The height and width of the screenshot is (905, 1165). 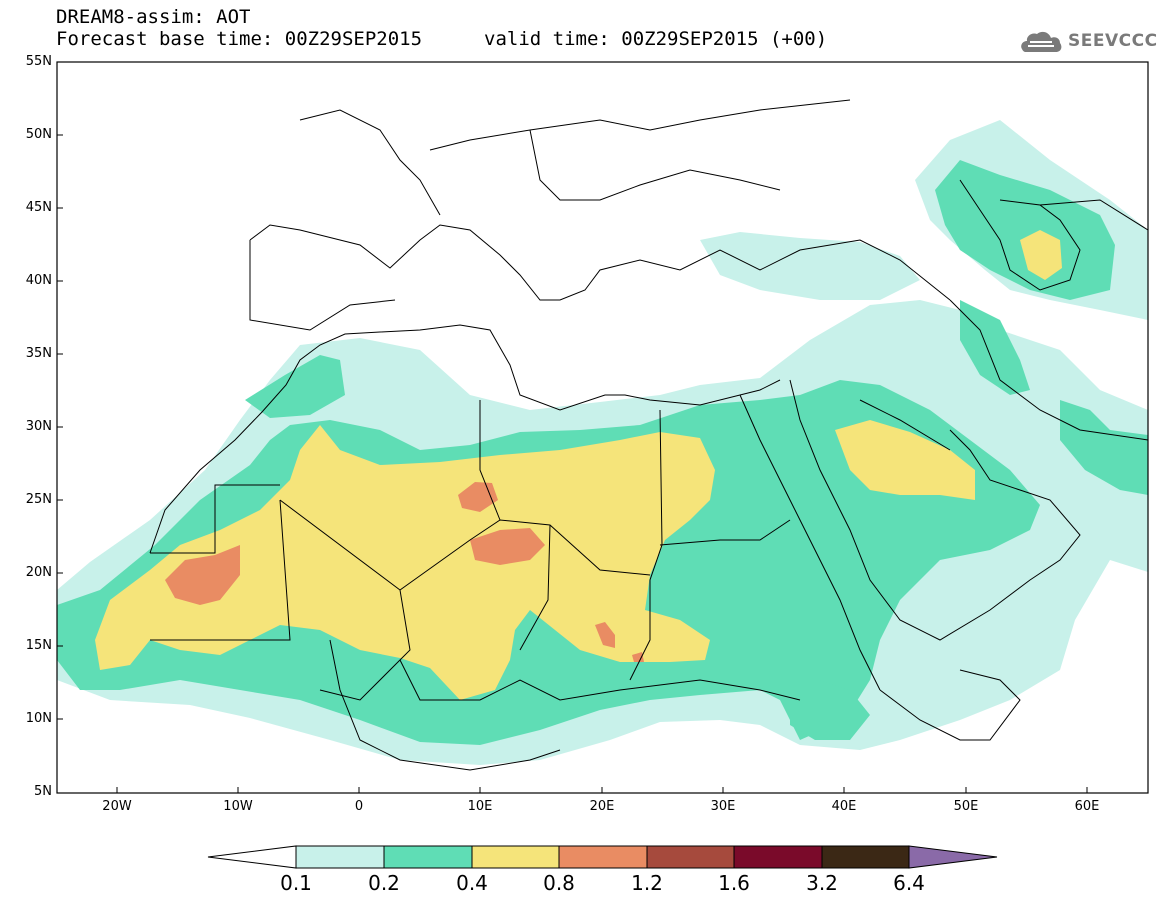 What do you see at coordinates (734, 883) in the screenshot?
I see `colorbar-label: 1.6` at bounding box center [734, 883].